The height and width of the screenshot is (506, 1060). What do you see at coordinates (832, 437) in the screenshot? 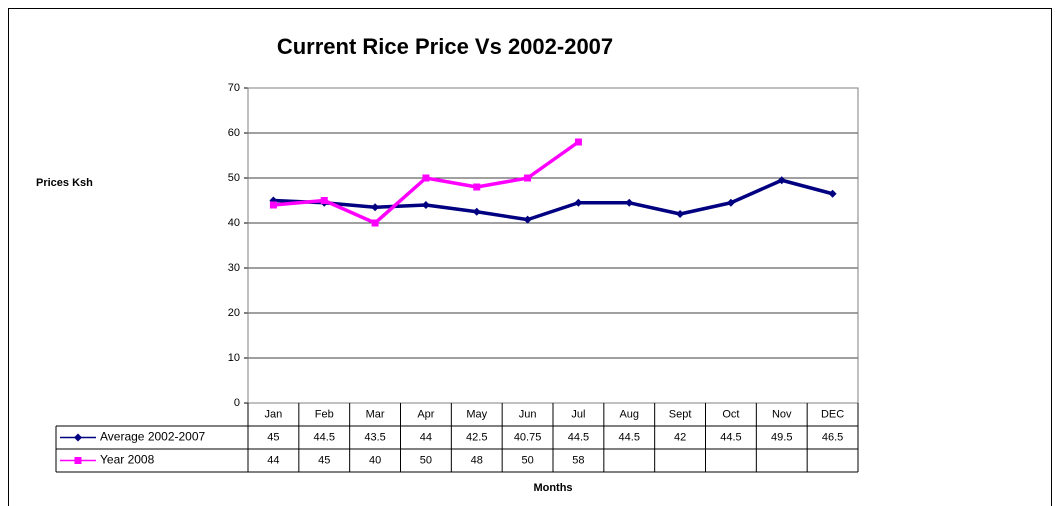
I see `table-value: 46.5` at bounding box center [832, 437].